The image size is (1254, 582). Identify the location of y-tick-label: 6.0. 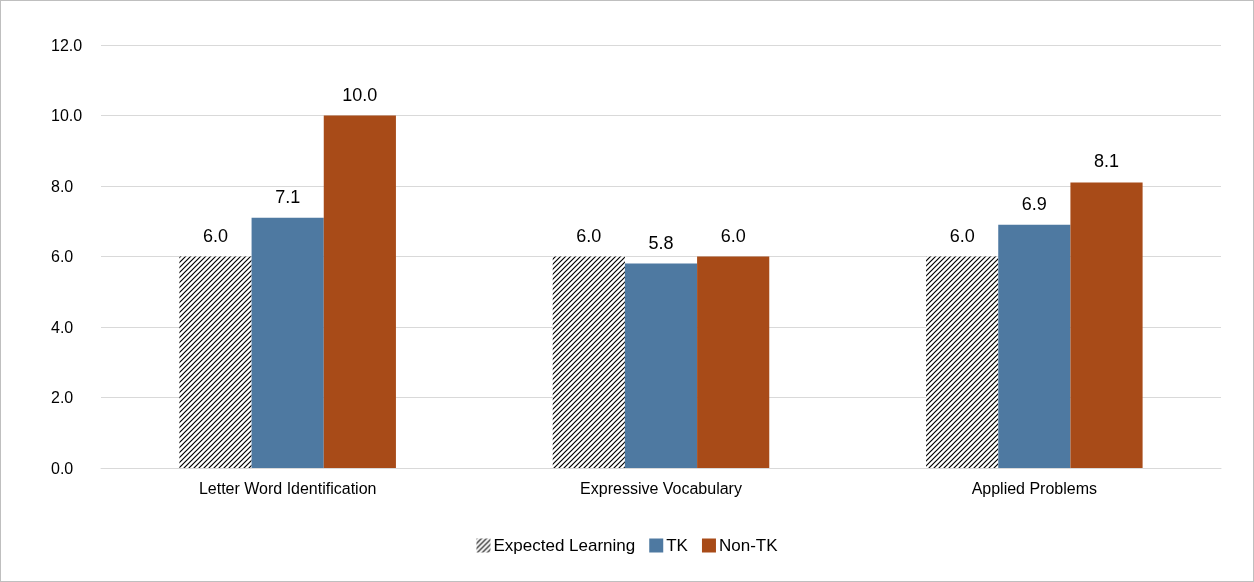
(62, 256).